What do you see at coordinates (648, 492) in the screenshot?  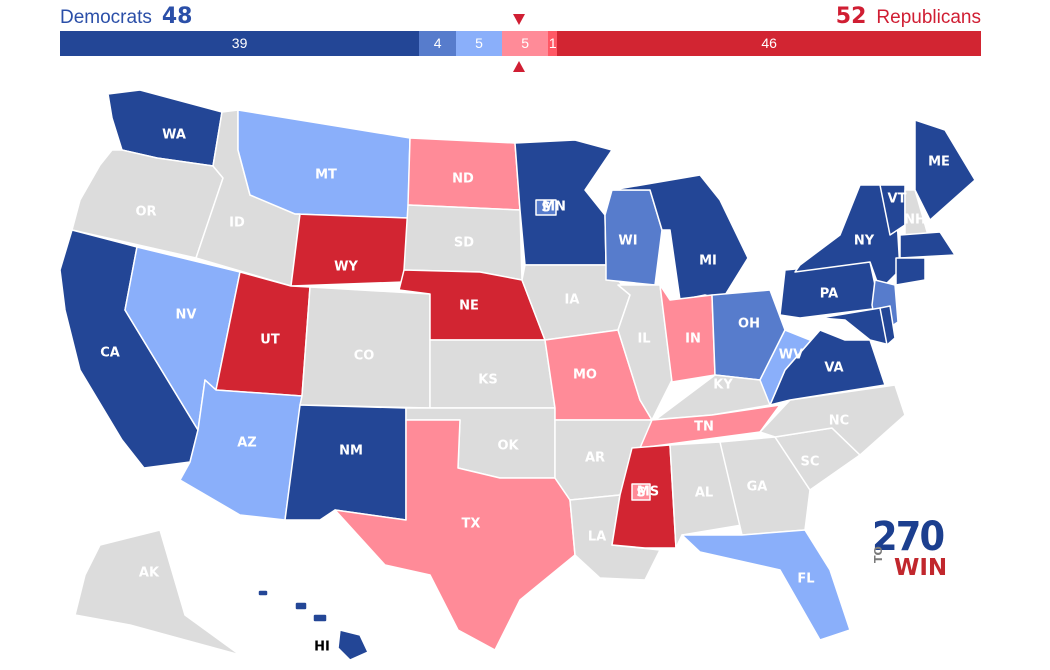 I see `label-ms: MS` at bounding box center [648, 492].